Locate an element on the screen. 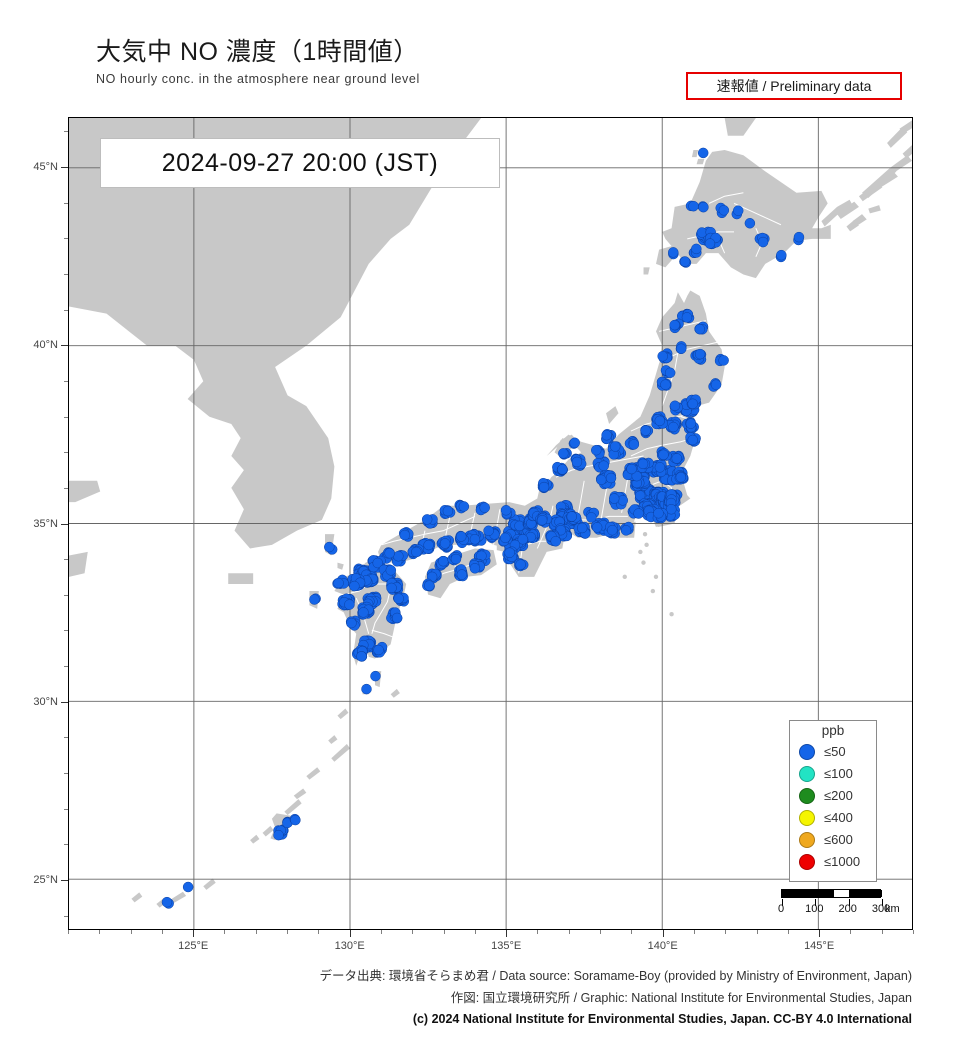 This screenshot has width=980, height=1060. legend-item: ≤400 is located at coordinates (833, 818).